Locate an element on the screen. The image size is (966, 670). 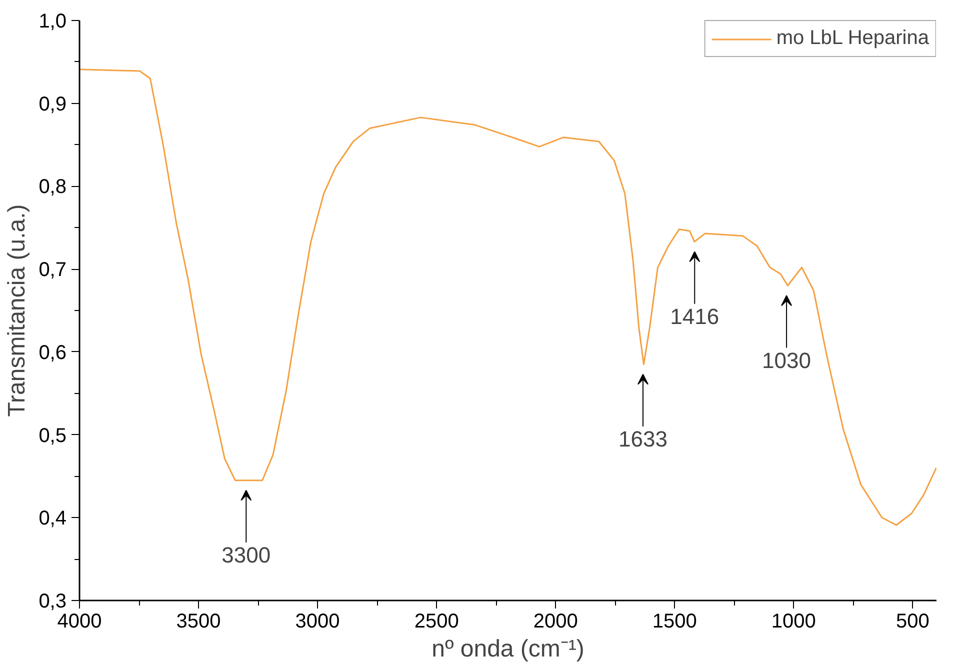
x-tick-label: 1500 is located at coordinates (674, 621).